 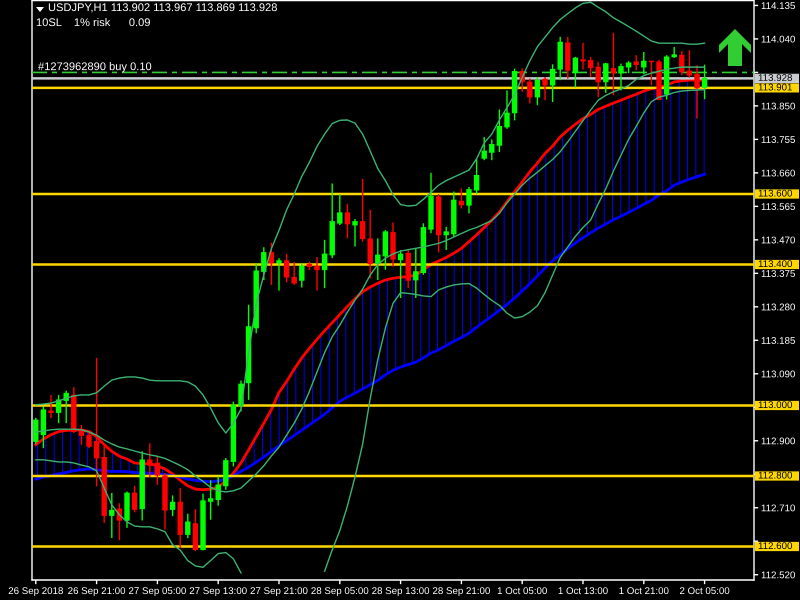 What do you see at coordinates (35, 591) in the screenshot?
I see `x-tick-label: 26 Sep 2018` at bounding box center [35, 591].